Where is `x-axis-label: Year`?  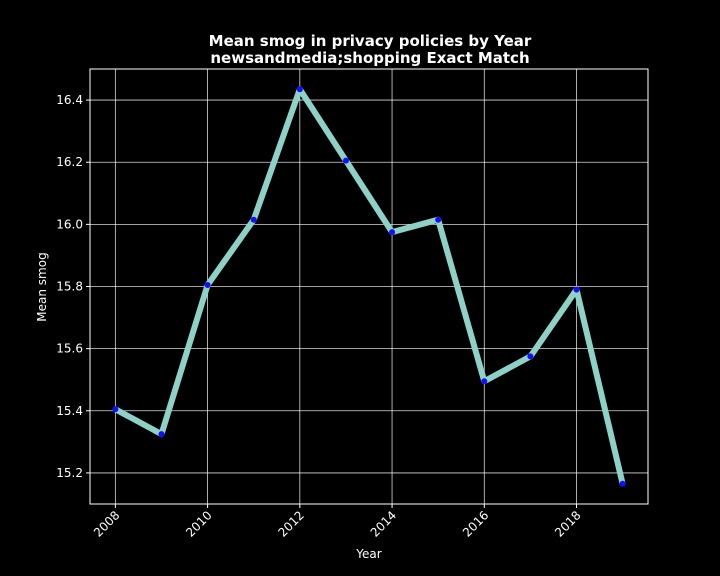 x-axis-label: Year is located at coordinates (368, 554).